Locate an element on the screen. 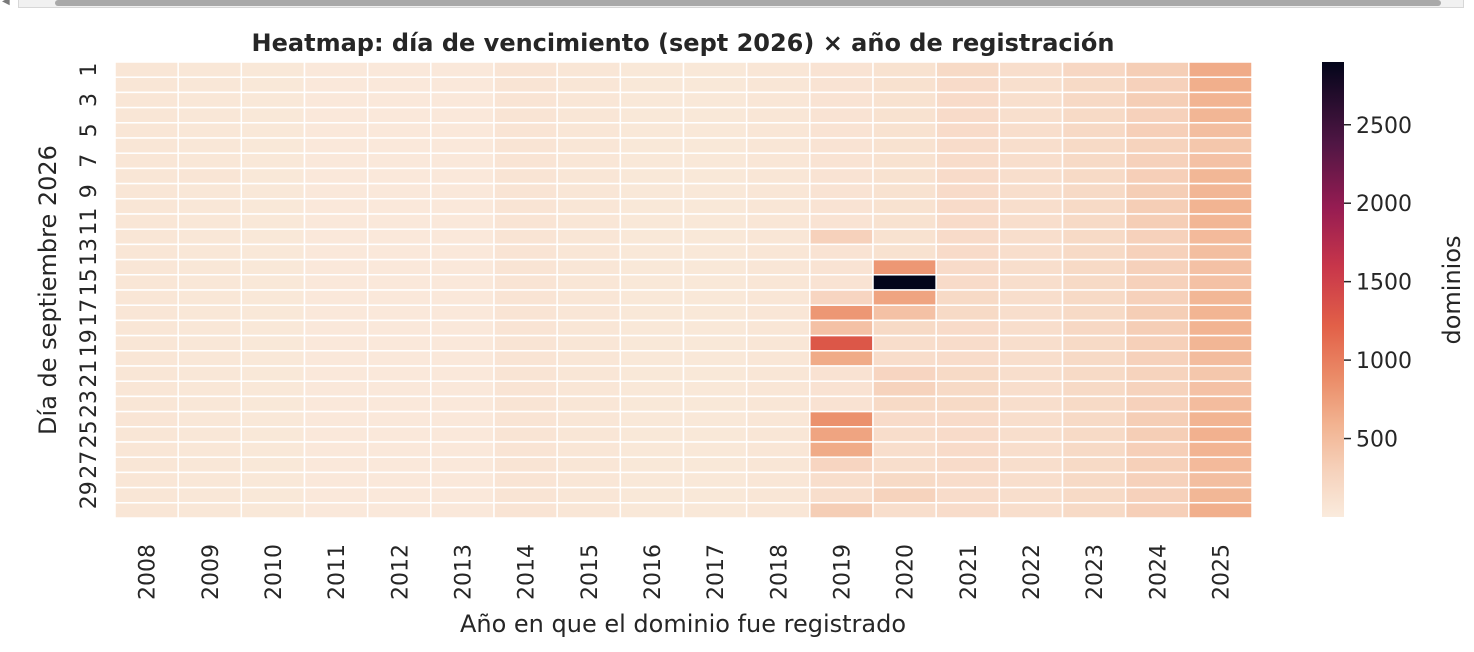 This screenshot has height=652, width=1474. scroll-left-arrow-icon: ◀ is located at coordinates (6, 3).